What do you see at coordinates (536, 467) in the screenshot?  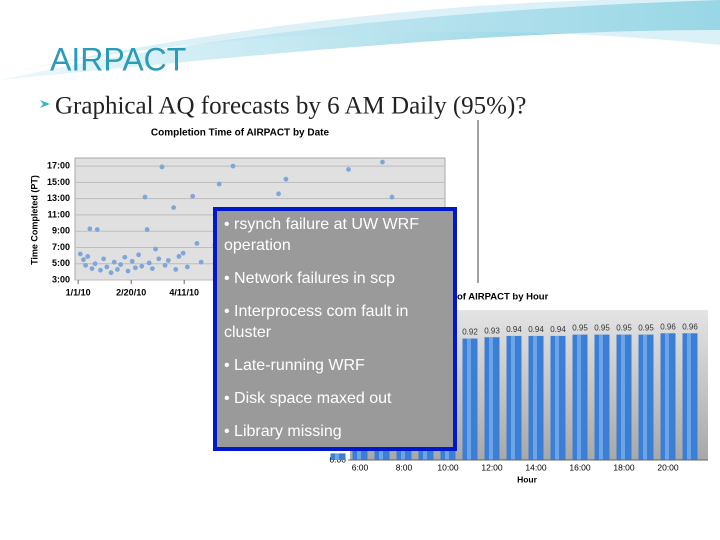 I see `x-tick-label: 14:00` at bounding box center [536, 467].